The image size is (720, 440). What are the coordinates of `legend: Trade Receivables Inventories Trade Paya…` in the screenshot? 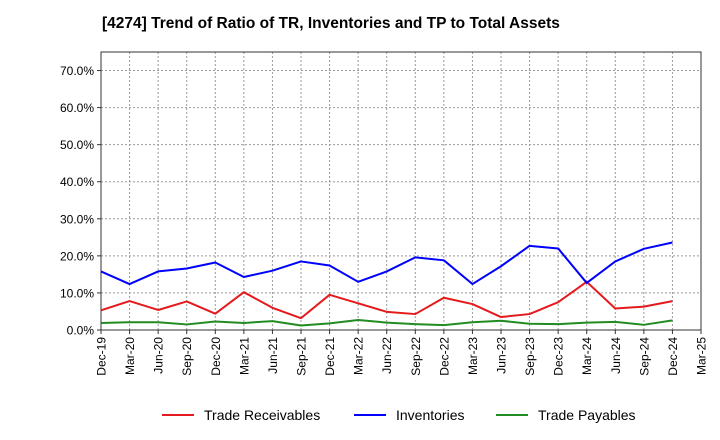 It's located at (360, 415).